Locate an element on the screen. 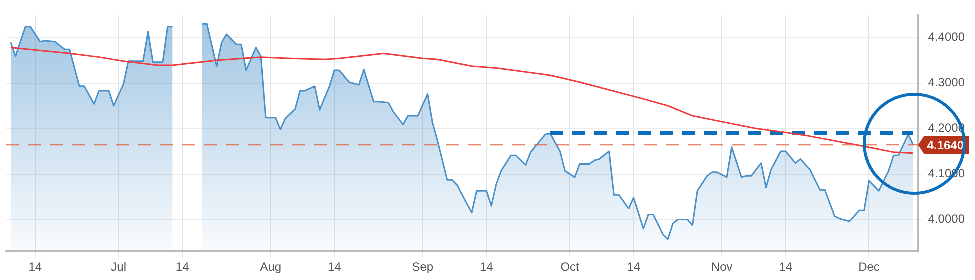 The height and width of the screenshot is (280, 975). x-tick-label: Aug is located at coordinates (271, 267).